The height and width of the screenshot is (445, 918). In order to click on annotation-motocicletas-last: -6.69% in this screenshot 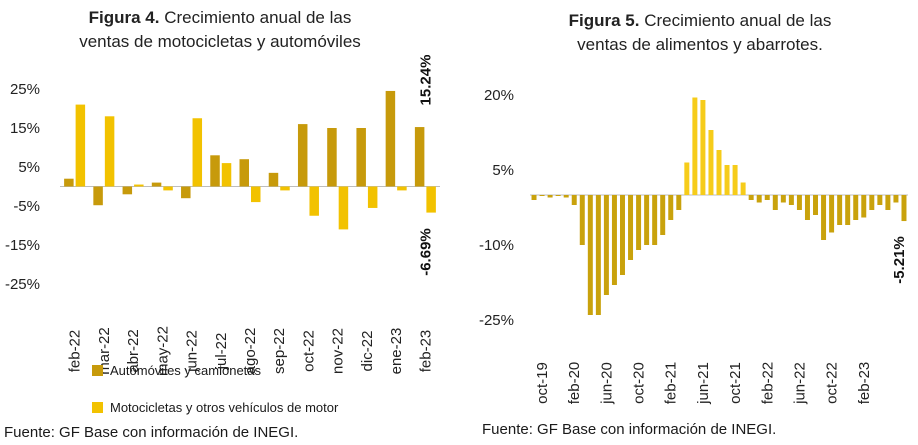, I will do `click(425, 252)`.